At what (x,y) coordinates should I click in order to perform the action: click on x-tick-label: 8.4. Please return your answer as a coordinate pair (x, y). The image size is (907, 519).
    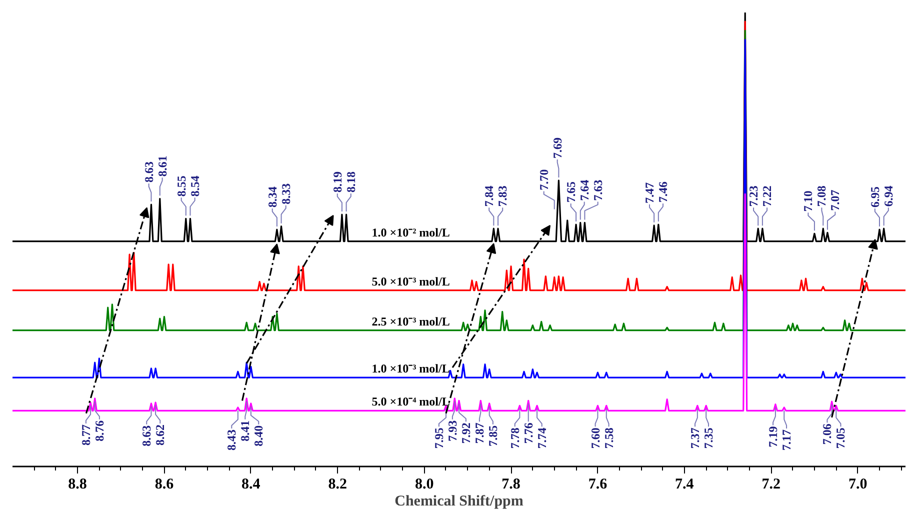
    Looking at the image, I should click on (251, 484).